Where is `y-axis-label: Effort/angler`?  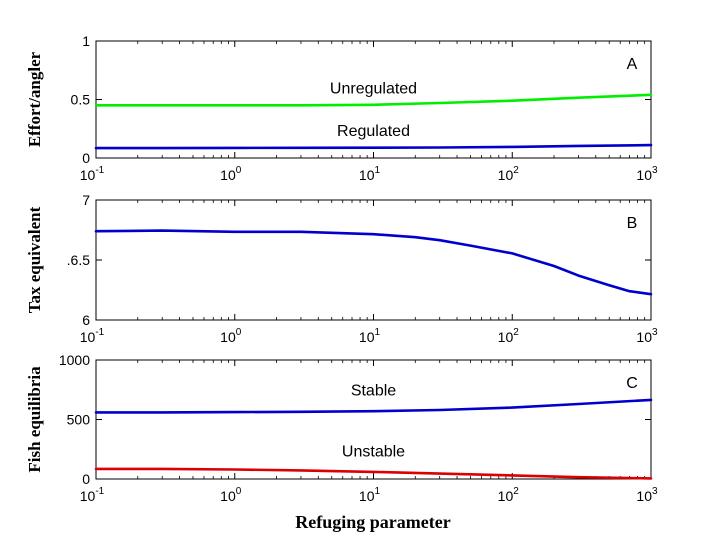
y-axis-label: Effort/angler is located at coordinates (34, 99).